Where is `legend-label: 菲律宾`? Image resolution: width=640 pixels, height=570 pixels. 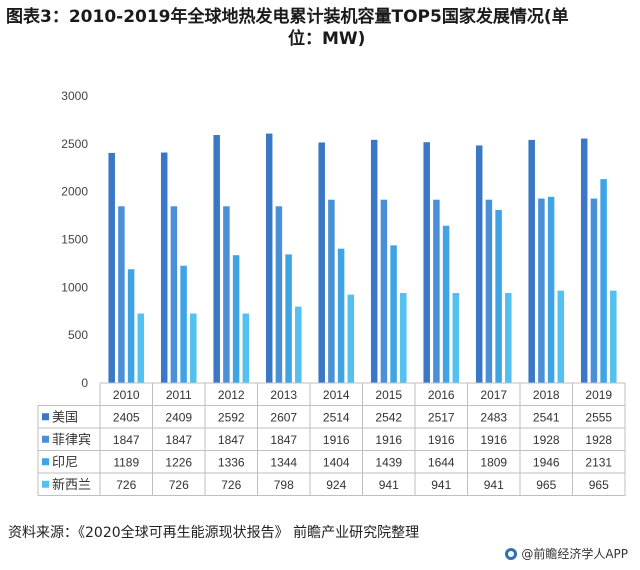
legend-label: 菲律宾 is located at coordinates (71, 440).